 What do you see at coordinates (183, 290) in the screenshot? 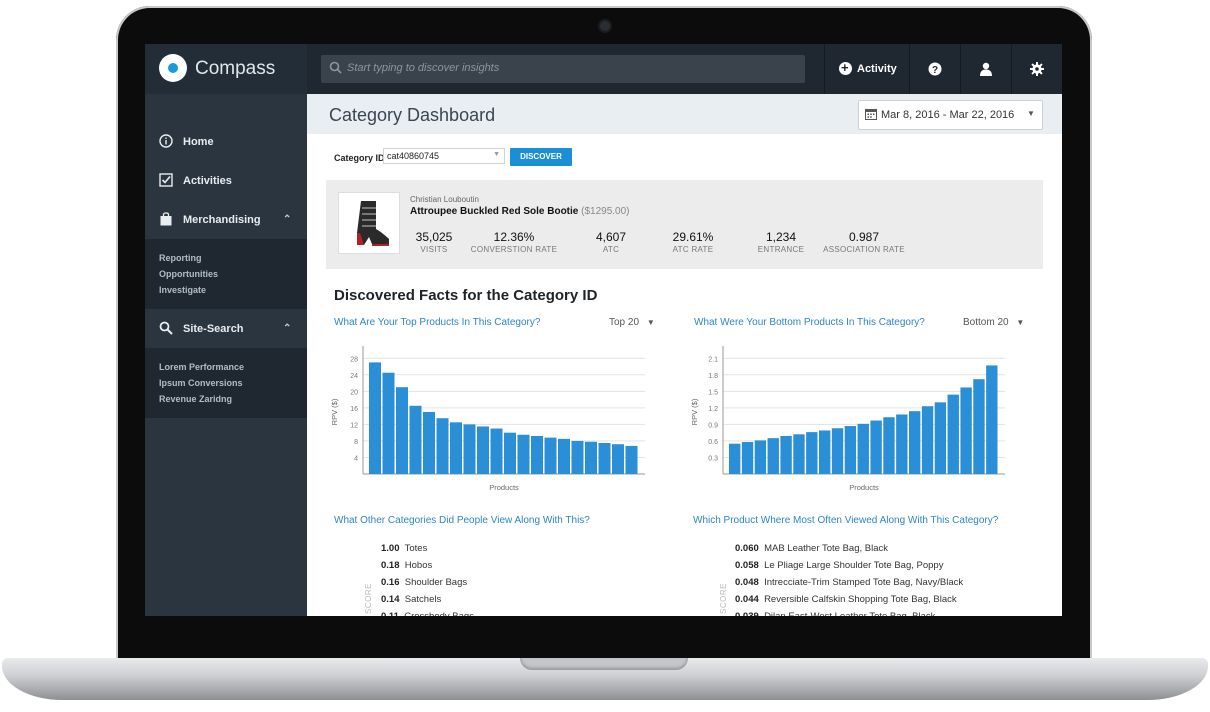
I see `submenu-item-investigate: Investigate` at bounding box center [183, 290].